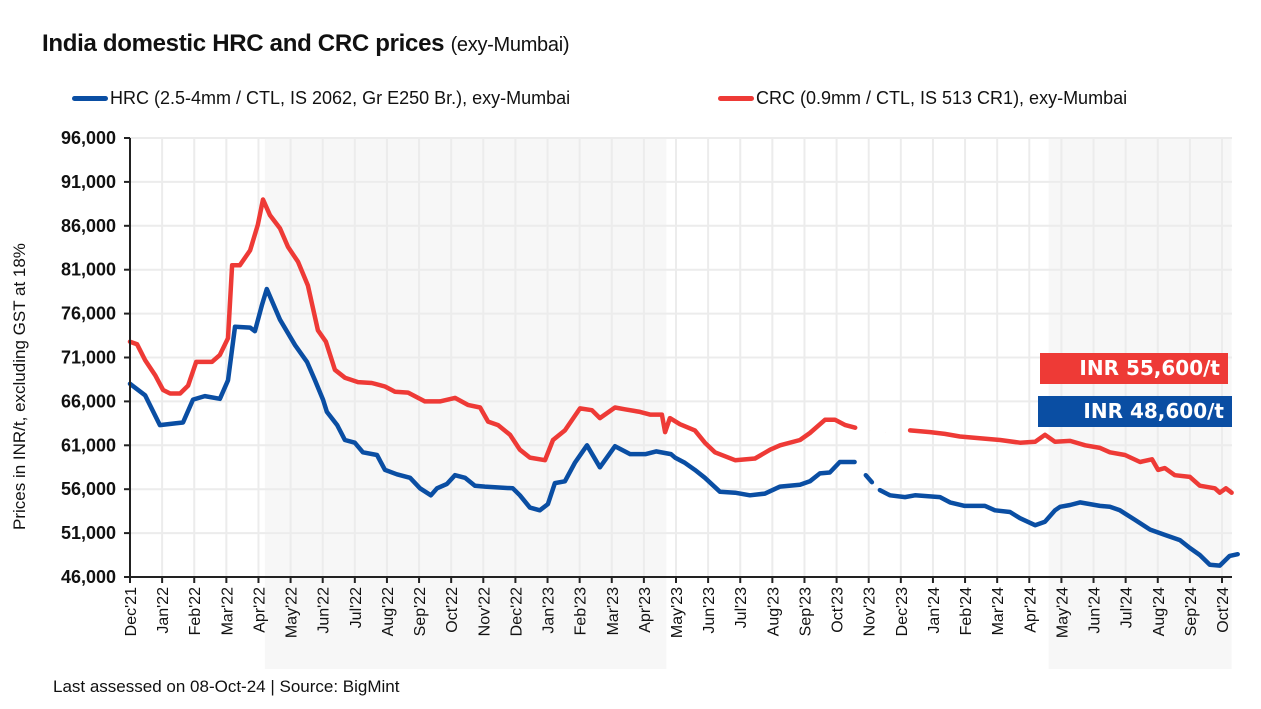 The width and height of the screenshot is (1261, 709). Describe the element at coordinates (1062, 612) in the screenshot. I see `x-tick-label: May'24` at that location.